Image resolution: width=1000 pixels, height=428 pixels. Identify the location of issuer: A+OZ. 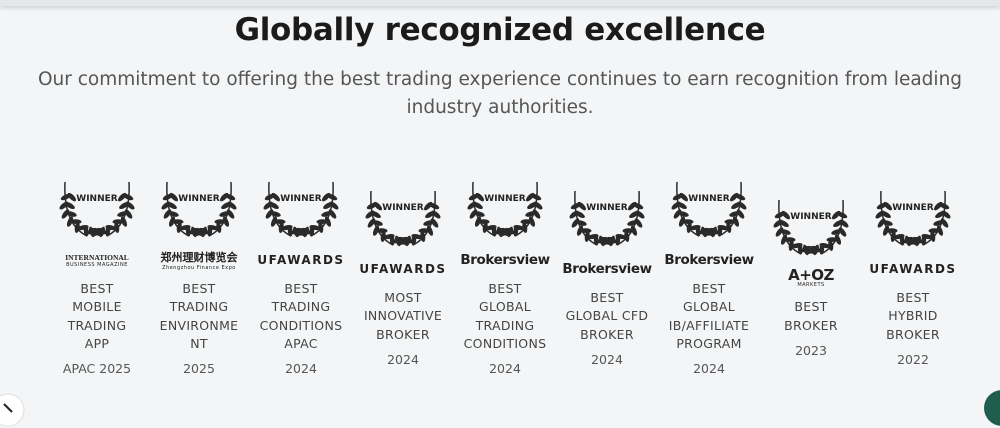
(811, 275).